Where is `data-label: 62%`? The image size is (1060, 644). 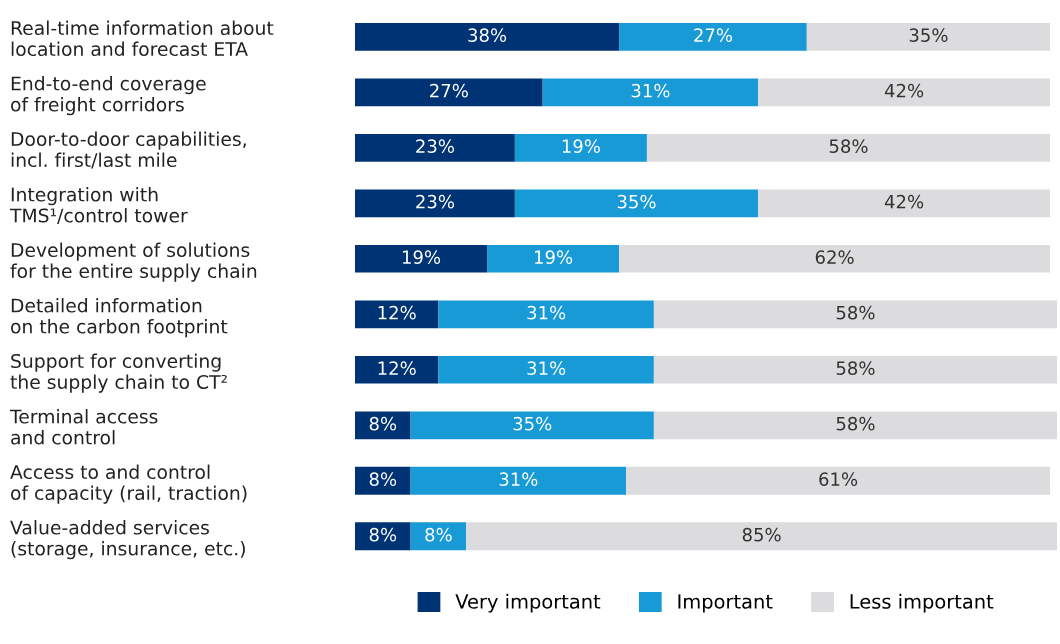
data-label: 62% is located at coordinates (834, 257).